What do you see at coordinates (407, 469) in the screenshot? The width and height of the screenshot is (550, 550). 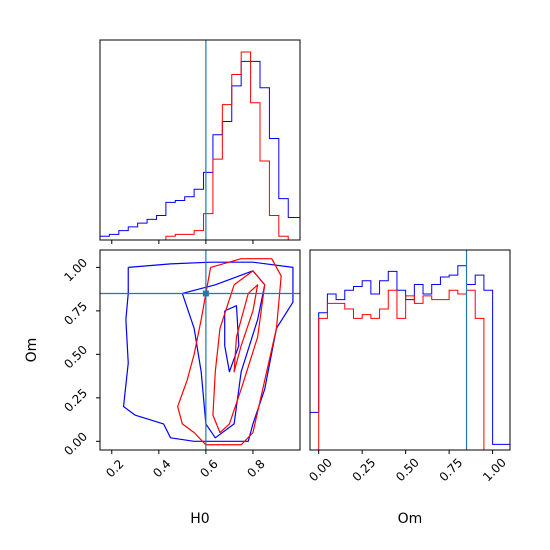 I see `om-hist-xtick-label-3: 0.50` at bounding box center [407, 469].